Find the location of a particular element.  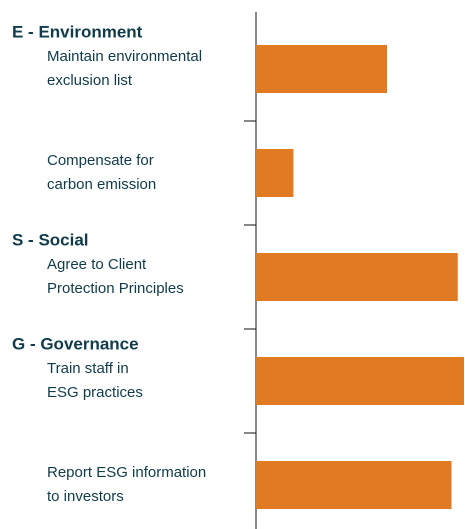

group-label: S - Social is located at coordinates (50, 239).